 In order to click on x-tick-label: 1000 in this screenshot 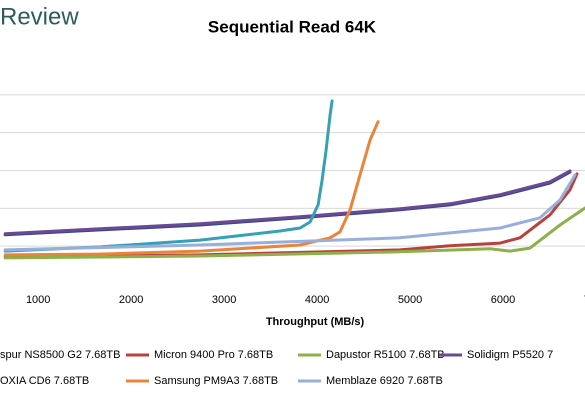, I will do `click(38, 300)`.